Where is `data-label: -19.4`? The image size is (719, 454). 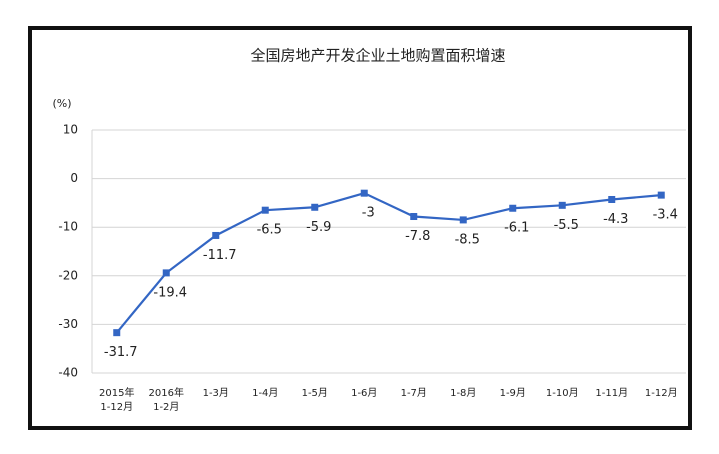 data-label: -19.4 is located at coordinates (170, 292).